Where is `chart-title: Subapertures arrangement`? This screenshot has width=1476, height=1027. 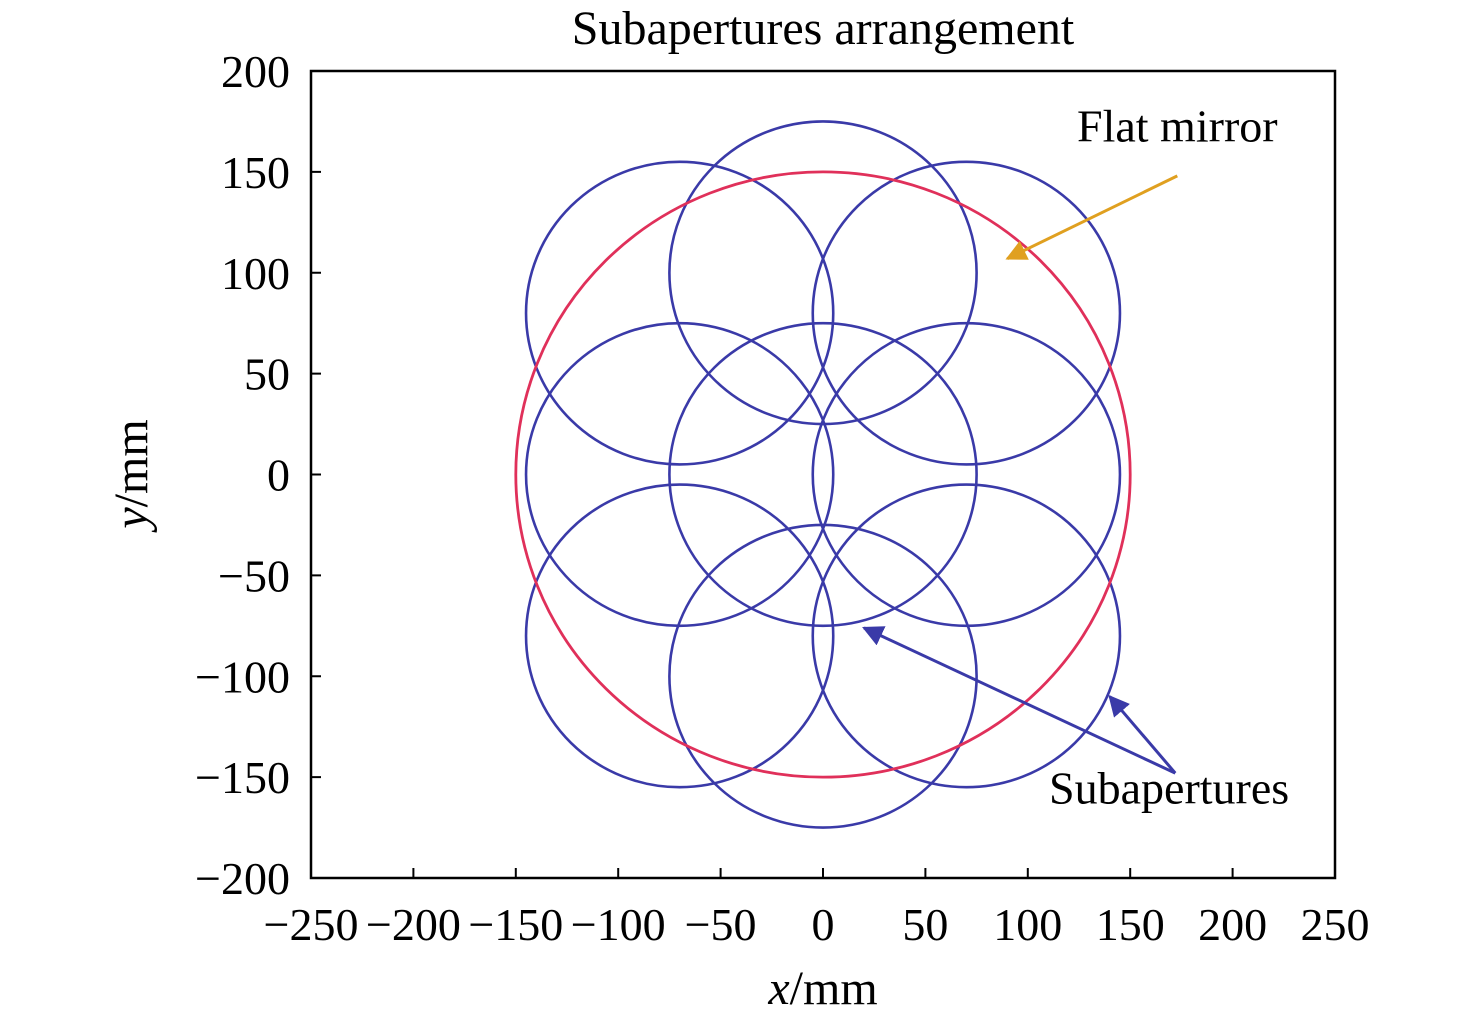 chart-title: Subapertures arrangement is located at coordinates (823, 28).